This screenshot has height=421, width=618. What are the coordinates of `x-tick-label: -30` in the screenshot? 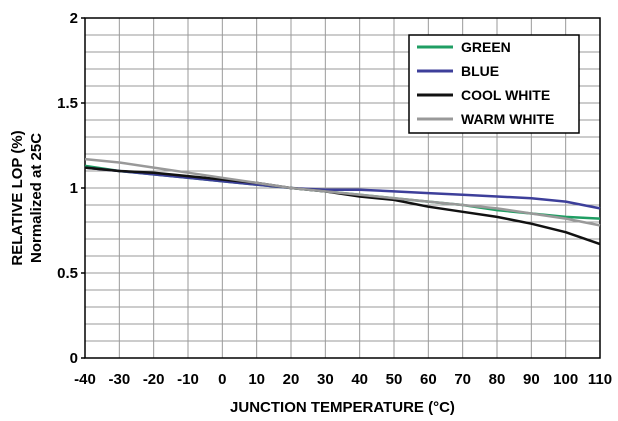 It's located at (119, 379).